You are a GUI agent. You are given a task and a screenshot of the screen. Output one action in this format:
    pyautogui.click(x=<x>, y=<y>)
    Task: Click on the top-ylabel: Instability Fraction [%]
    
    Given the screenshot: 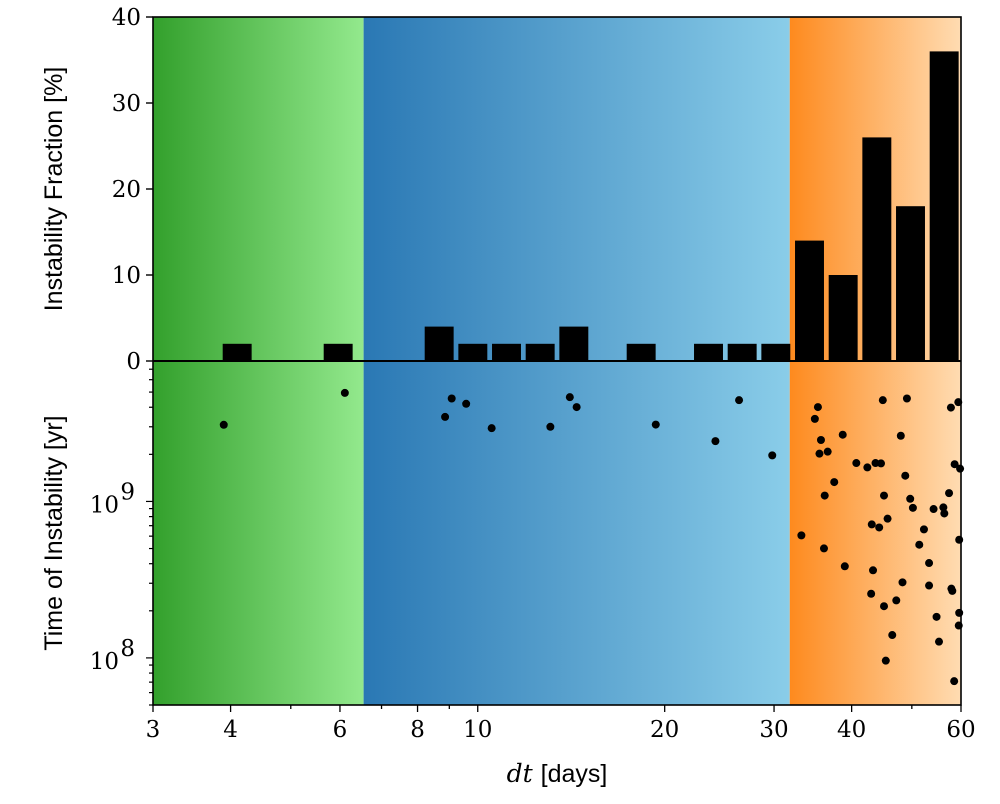 What is the action you would take?
    pyautogui.click(x=54, y=189)
    